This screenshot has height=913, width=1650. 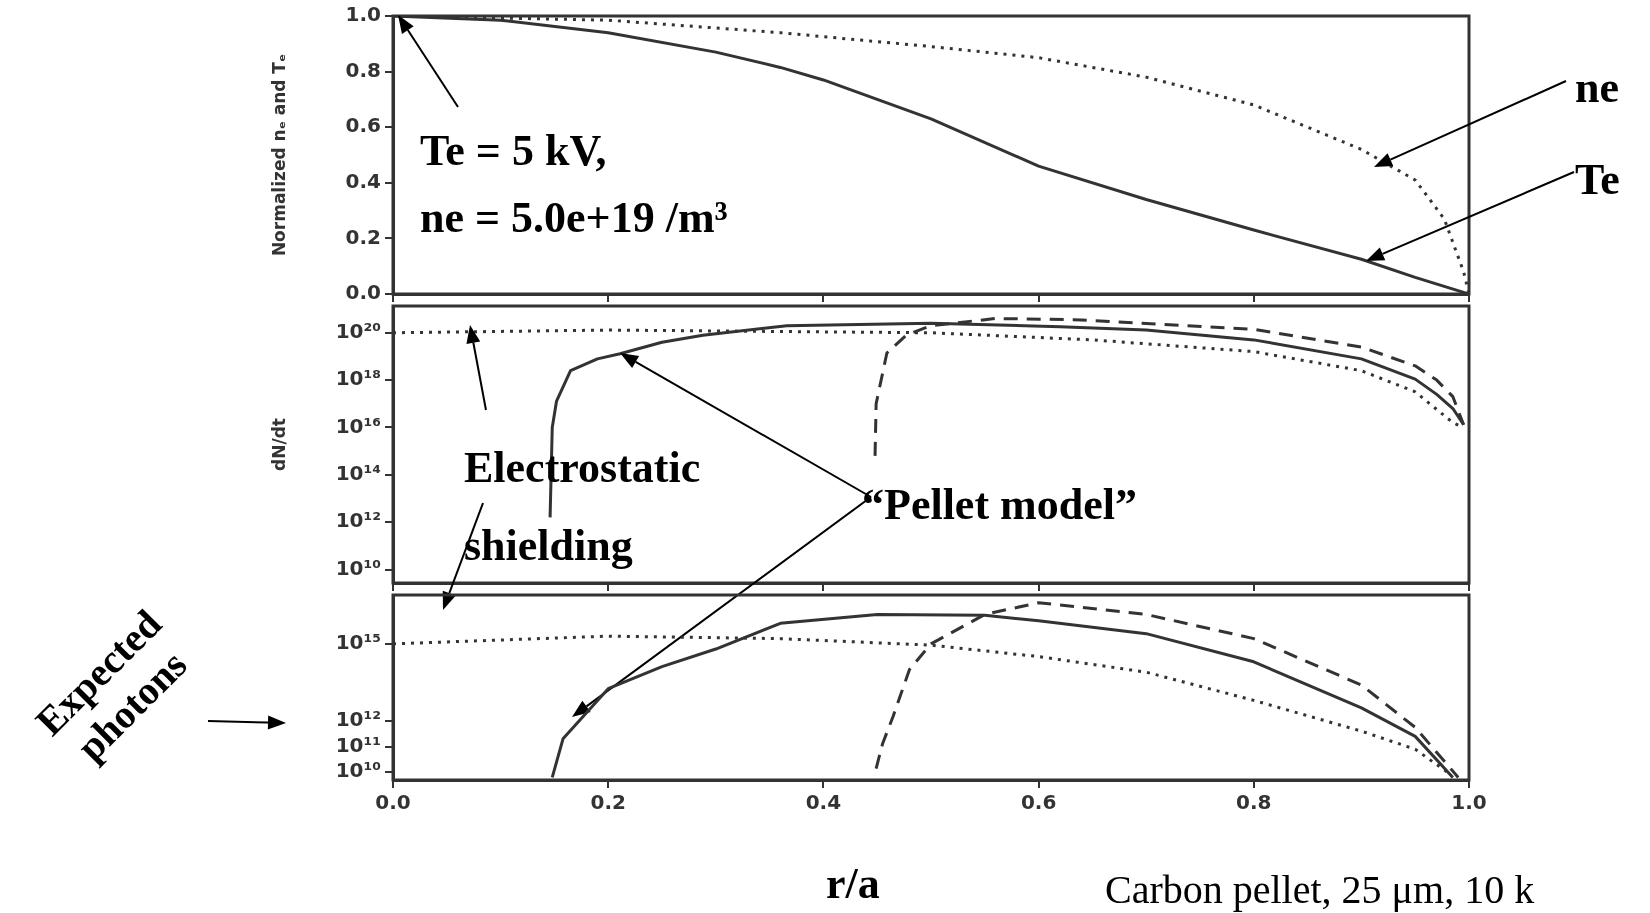 I want to click on y-tick-label: 10²⁰, so click(x=358, y=330).